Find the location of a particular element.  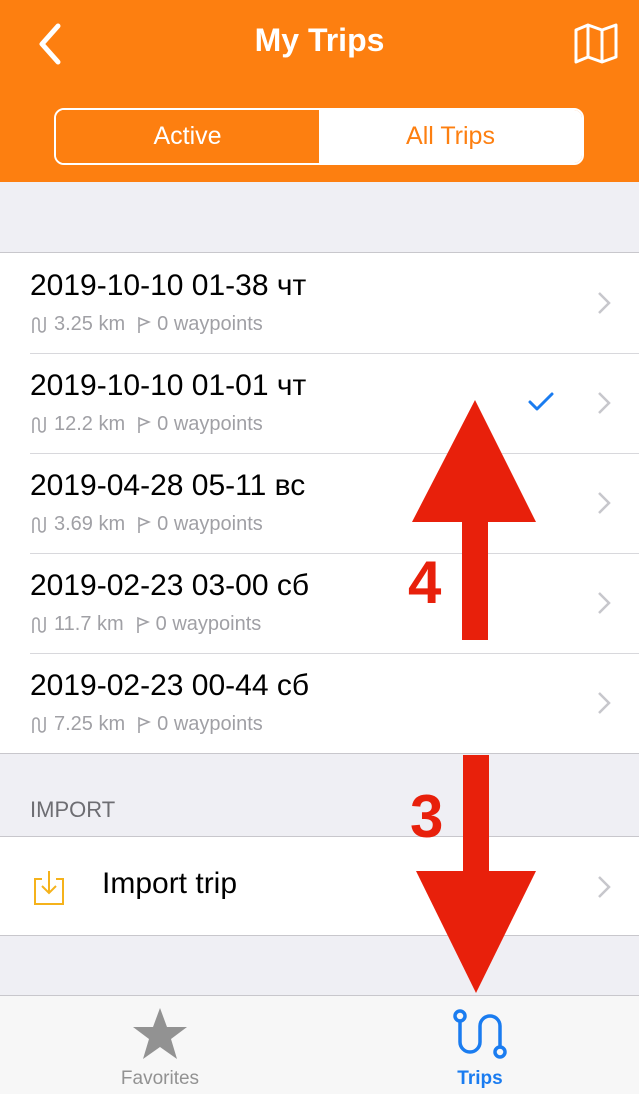

trip-row: 2019-02-23 03-00 сб 11.7 km 0 waypoints is located at coordinates (319, 603).